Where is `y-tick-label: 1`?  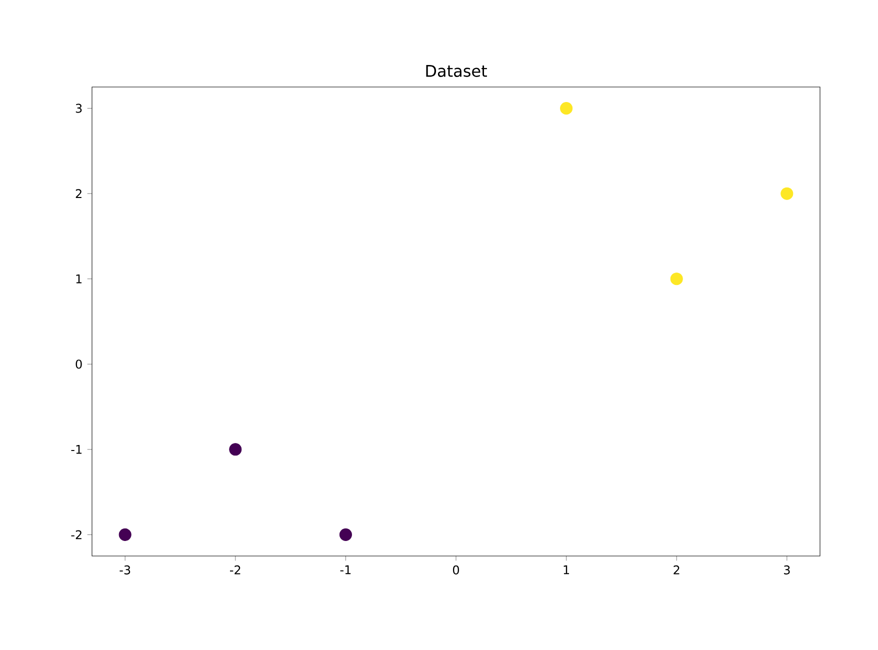 y-tick-label: 1 is located at coordinates (79, 279).